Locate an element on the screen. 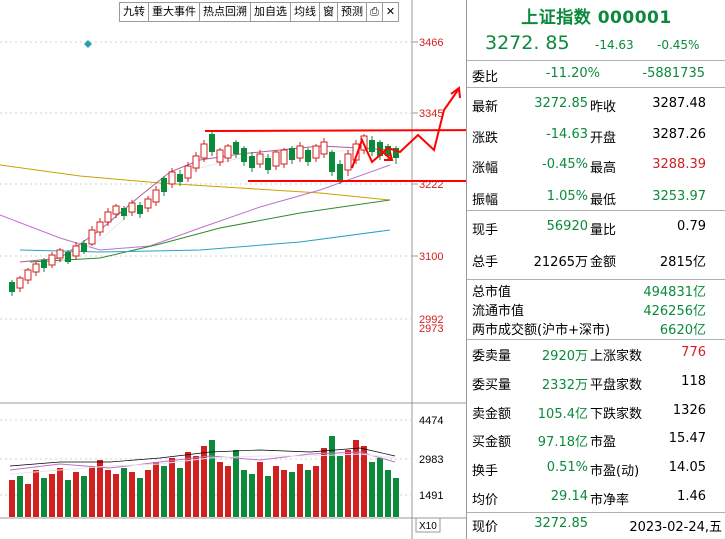 This screenshot has height=539, width=725. print-icon: ⎙ is located at coordinates (375, 12).